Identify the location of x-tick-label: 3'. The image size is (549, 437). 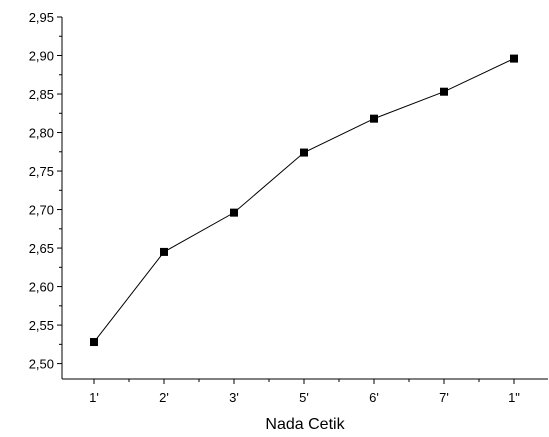
(234, 397).